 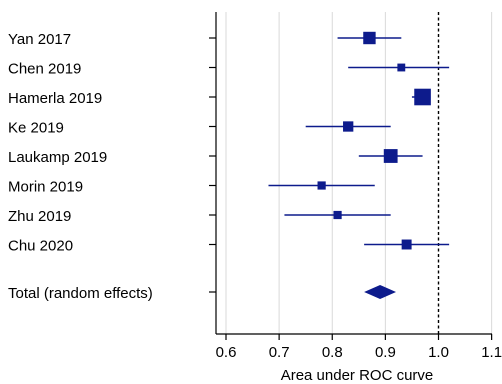 I want to click on x-axis-label: Area under ROC curve, so click(x=357, y=375).